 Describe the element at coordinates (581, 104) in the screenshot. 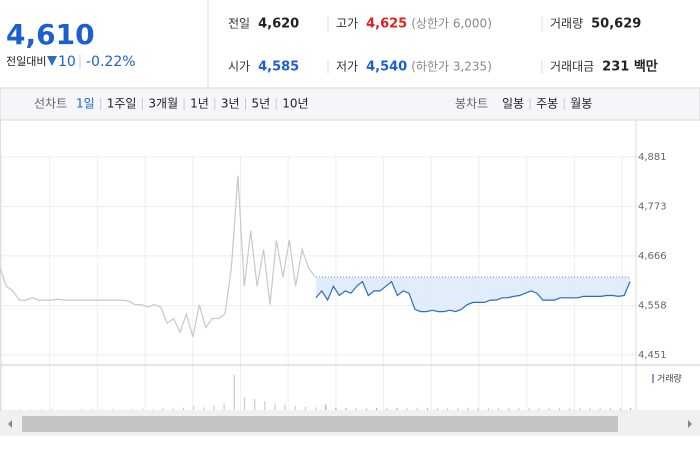

I see `candle-tab: 월봉` at that location.